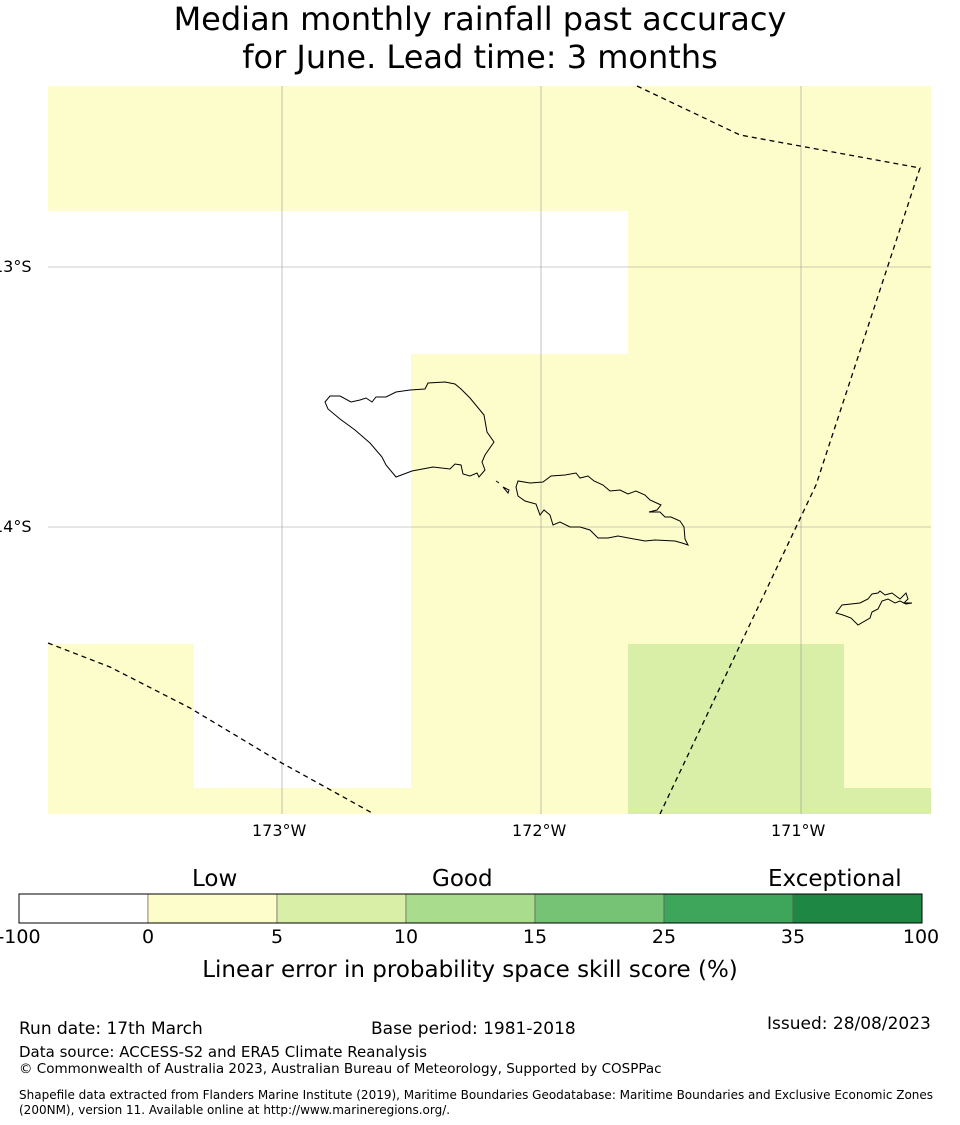 The height and width of the screenshot is (1125, 960). Describe the element at coordinates (20, 937) in the screenshot. I see `colorbar-tick: -100` at that location.